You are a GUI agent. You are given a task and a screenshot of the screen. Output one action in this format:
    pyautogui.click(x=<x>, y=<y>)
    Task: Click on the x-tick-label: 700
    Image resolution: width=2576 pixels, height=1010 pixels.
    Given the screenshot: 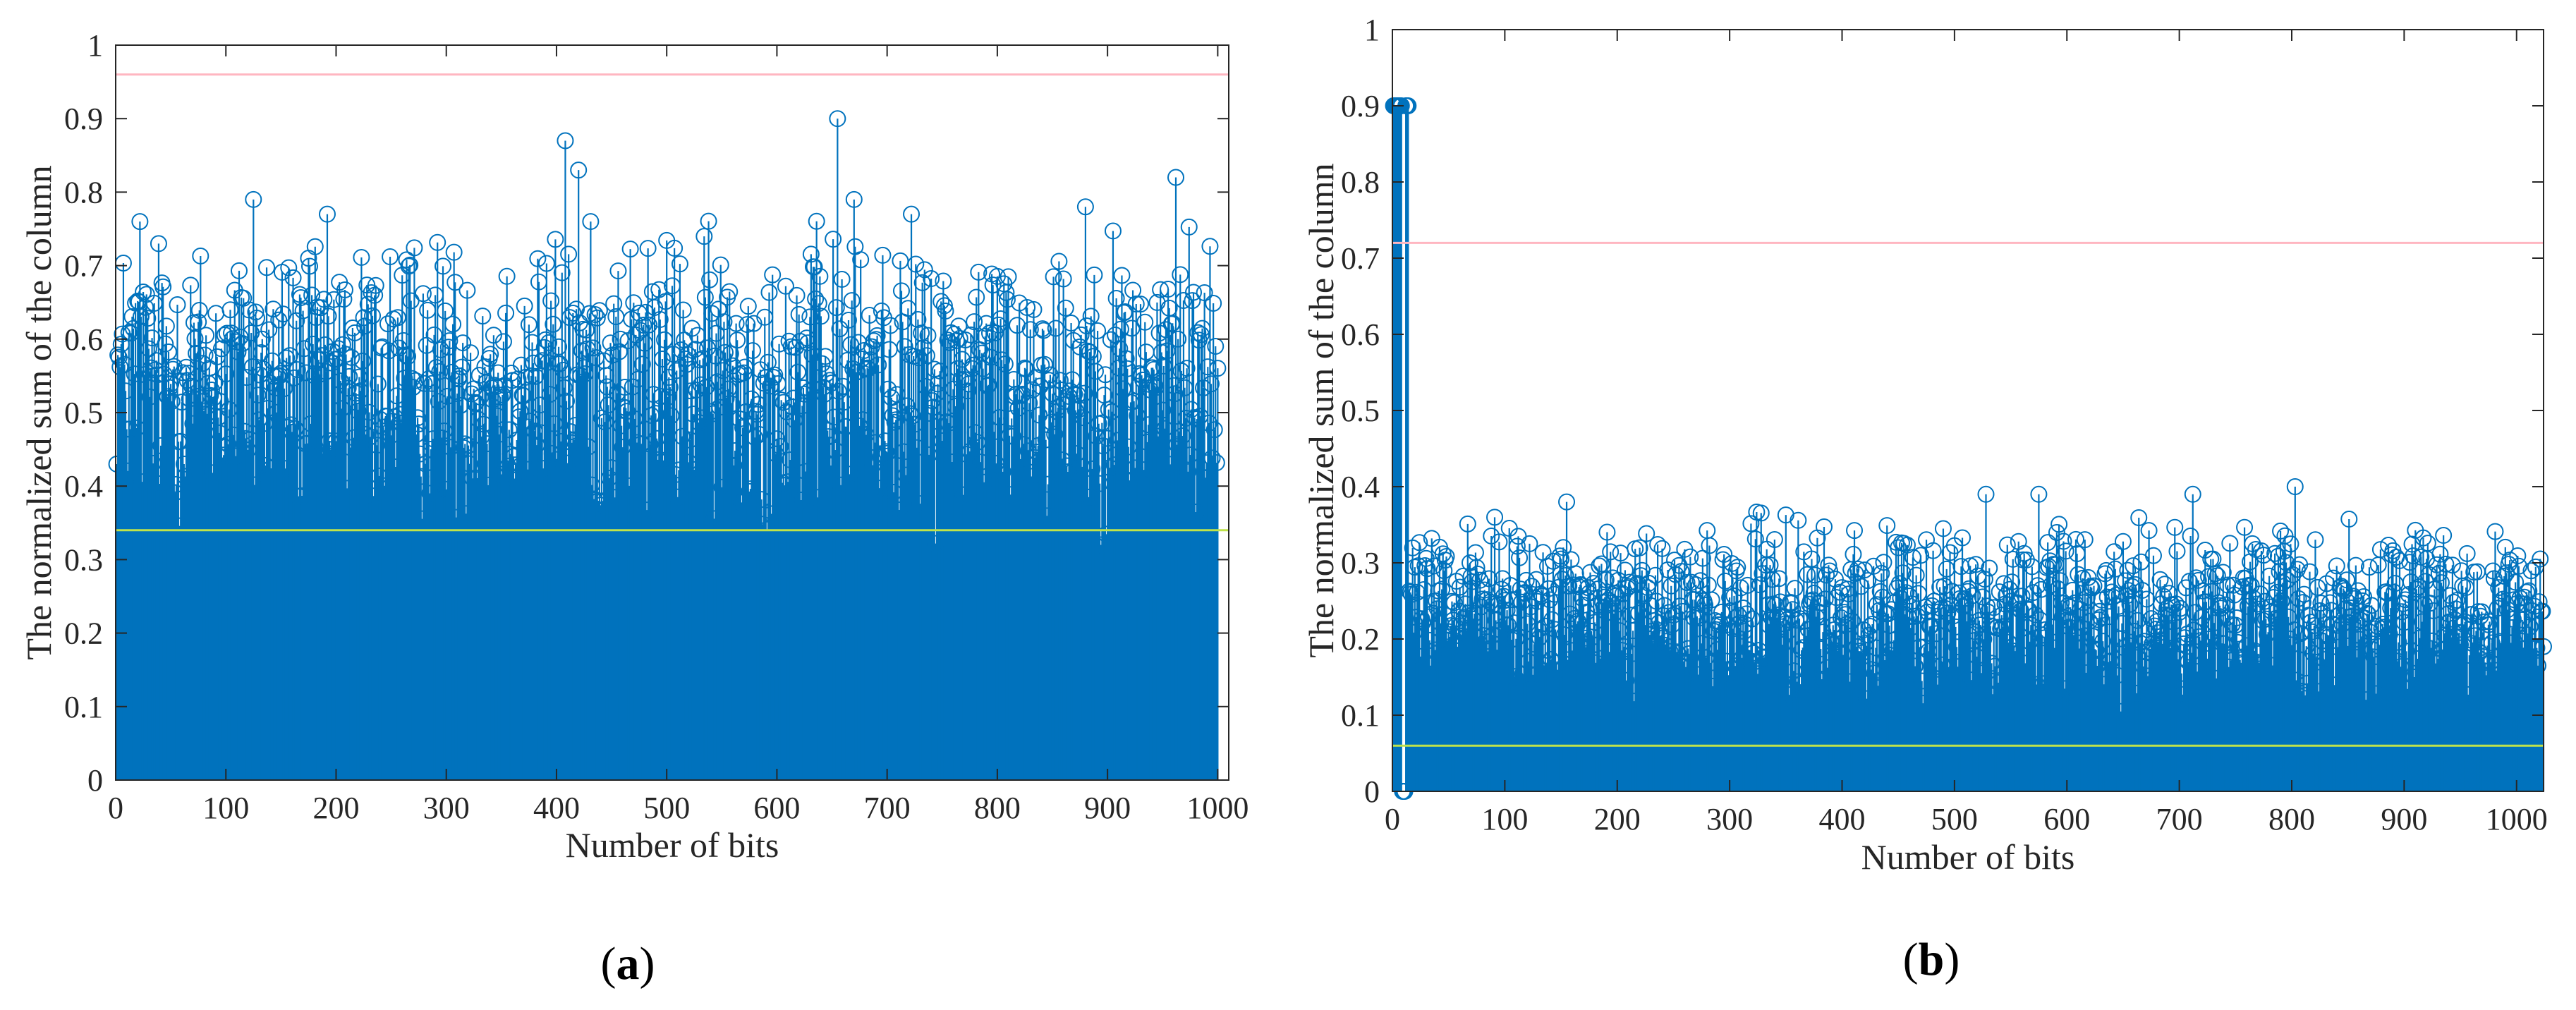 What is the action you would take?
    pyautogui.click(x=2179, y=819)
    